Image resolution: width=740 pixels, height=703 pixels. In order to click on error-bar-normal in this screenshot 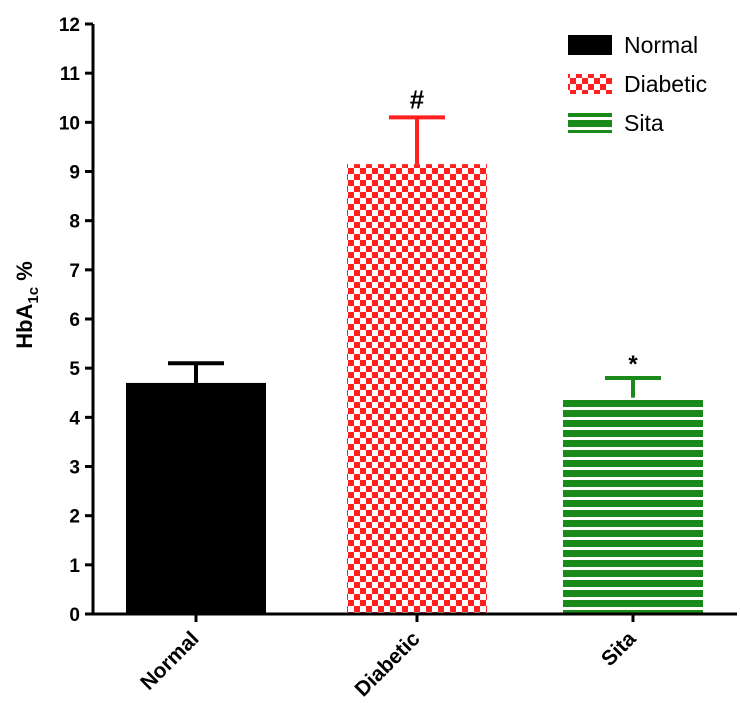, I will do `click(196, 372)`.